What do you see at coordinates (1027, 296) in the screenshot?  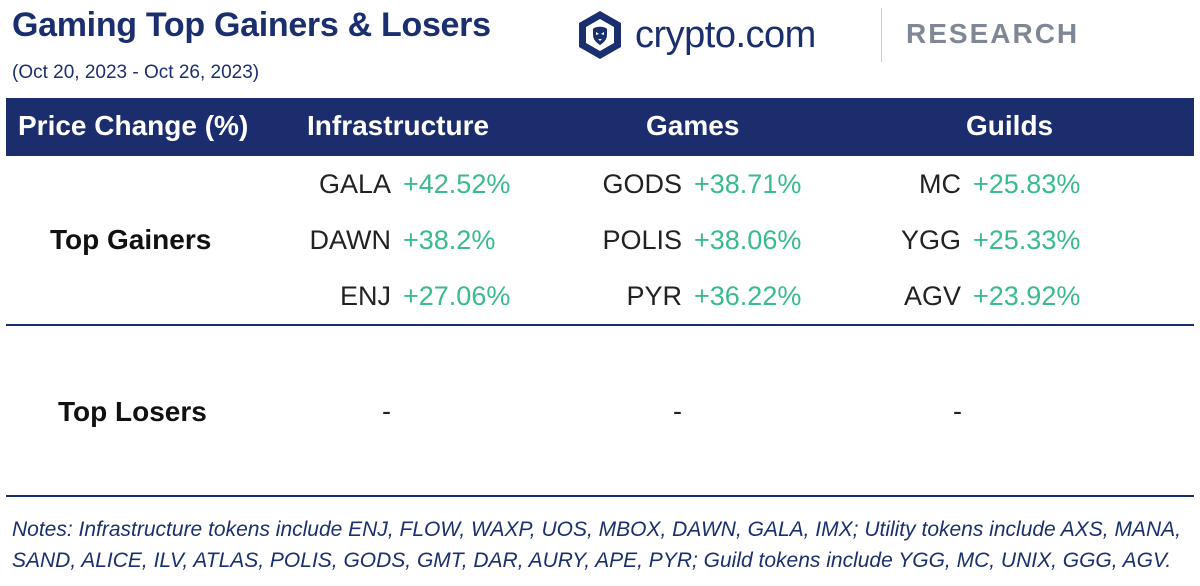 I see `price-change: +23.92%` at bounding box center [1027, 296].